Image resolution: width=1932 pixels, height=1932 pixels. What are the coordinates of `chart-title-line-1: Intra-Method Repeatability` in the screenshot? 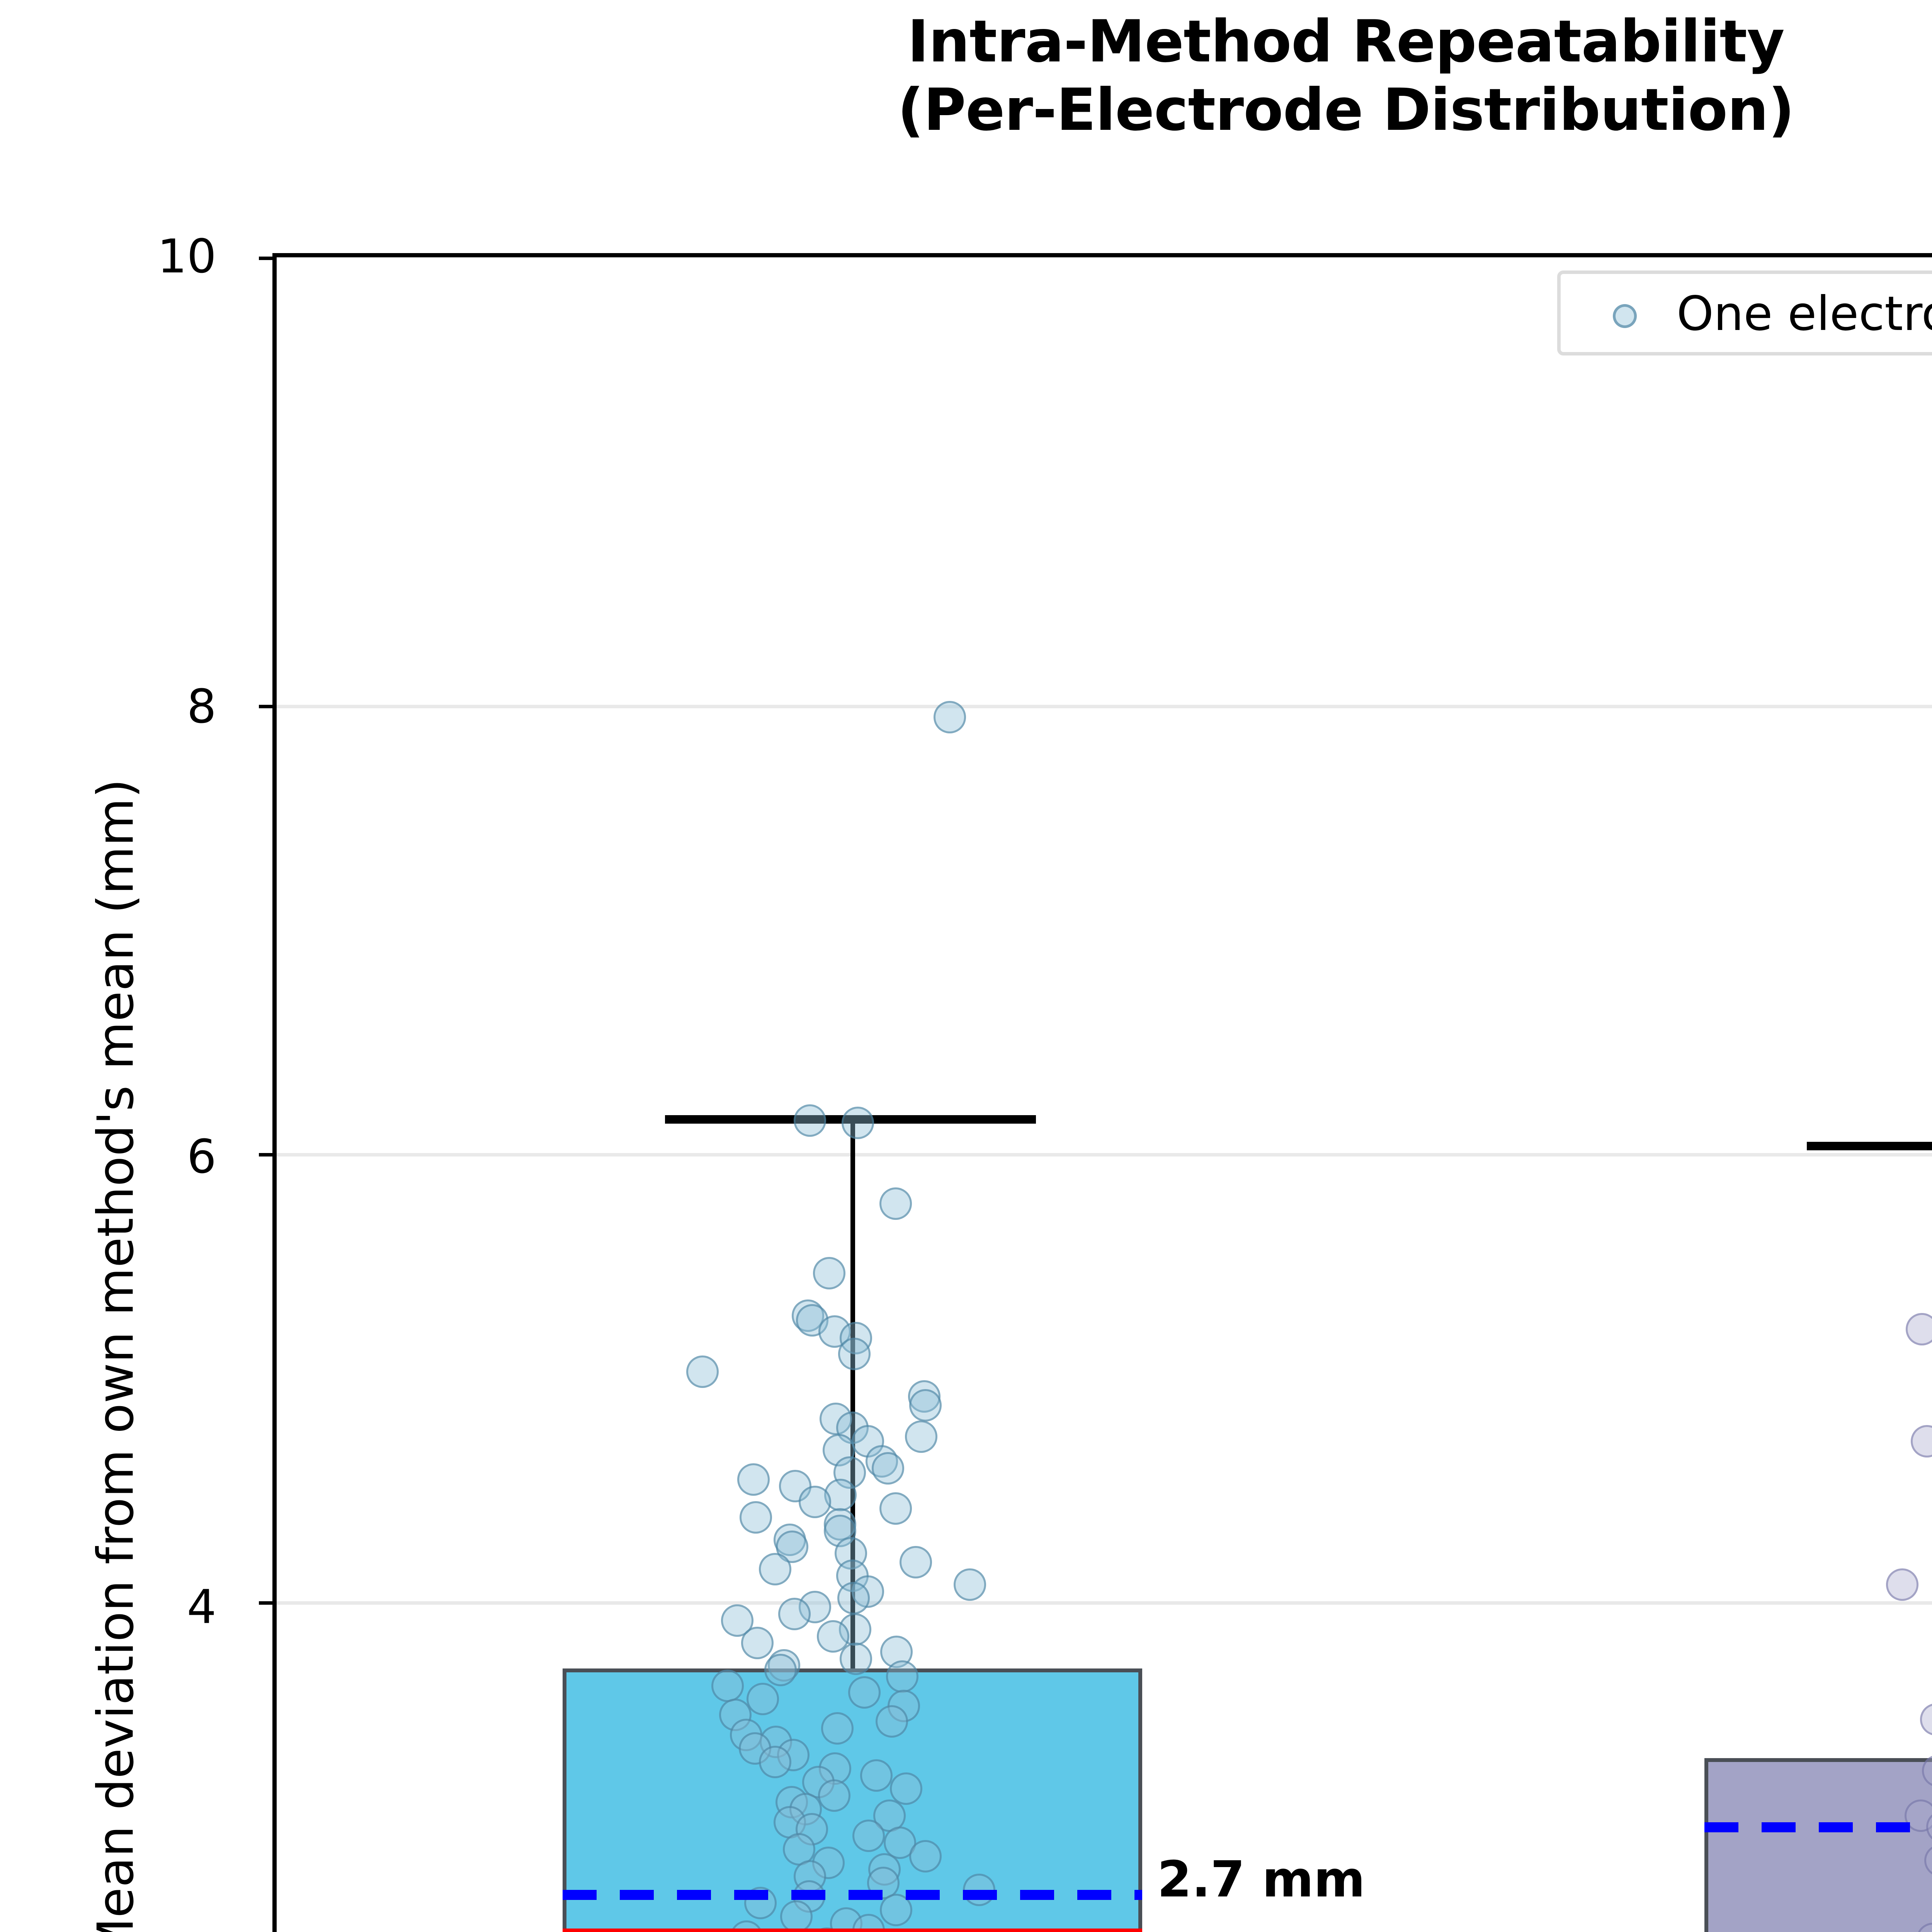 It's located at (1346, 41).